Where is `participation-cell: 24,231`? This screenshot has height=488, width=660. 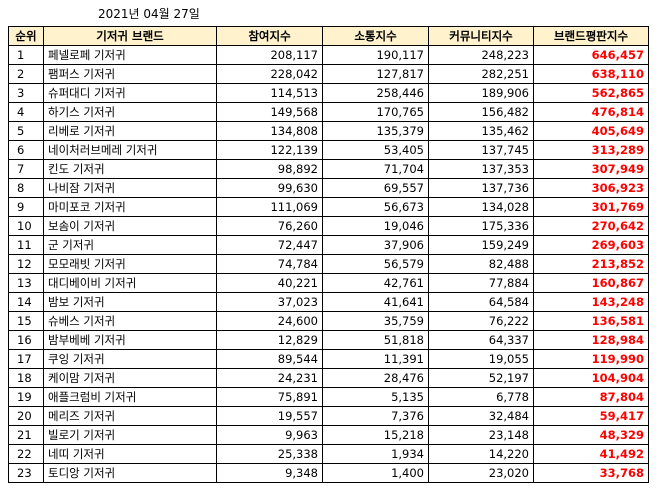
participation-cell: 24,231 is located at coordinates (269, 378).